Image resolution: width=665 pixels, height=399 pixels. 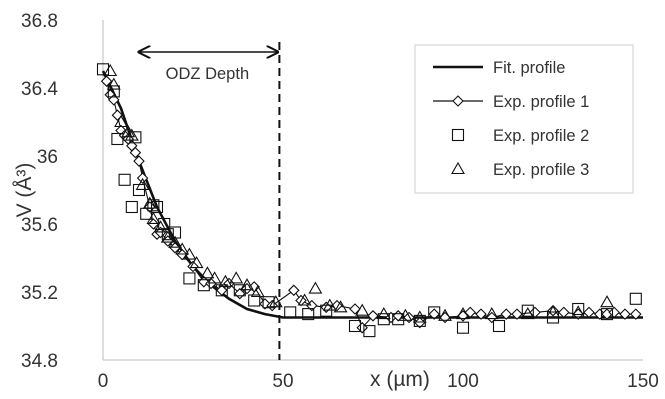 I want to click on y-axis-label: V (Å³), so click(x=24, y=190).